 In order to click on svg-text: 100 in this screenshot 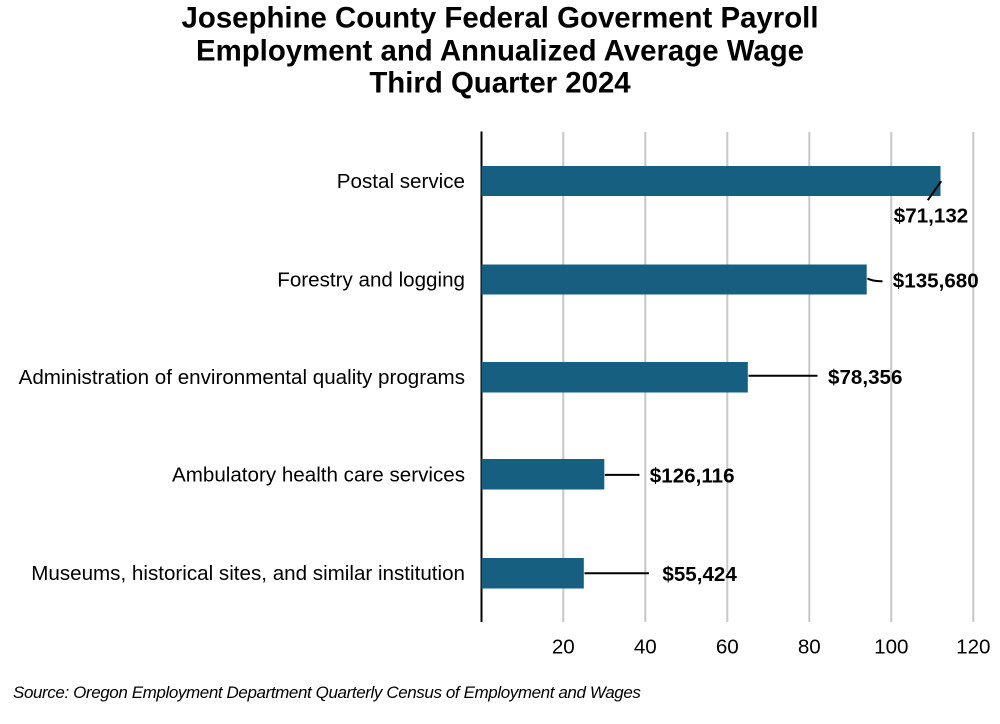, I will do `click(891, 647)`.